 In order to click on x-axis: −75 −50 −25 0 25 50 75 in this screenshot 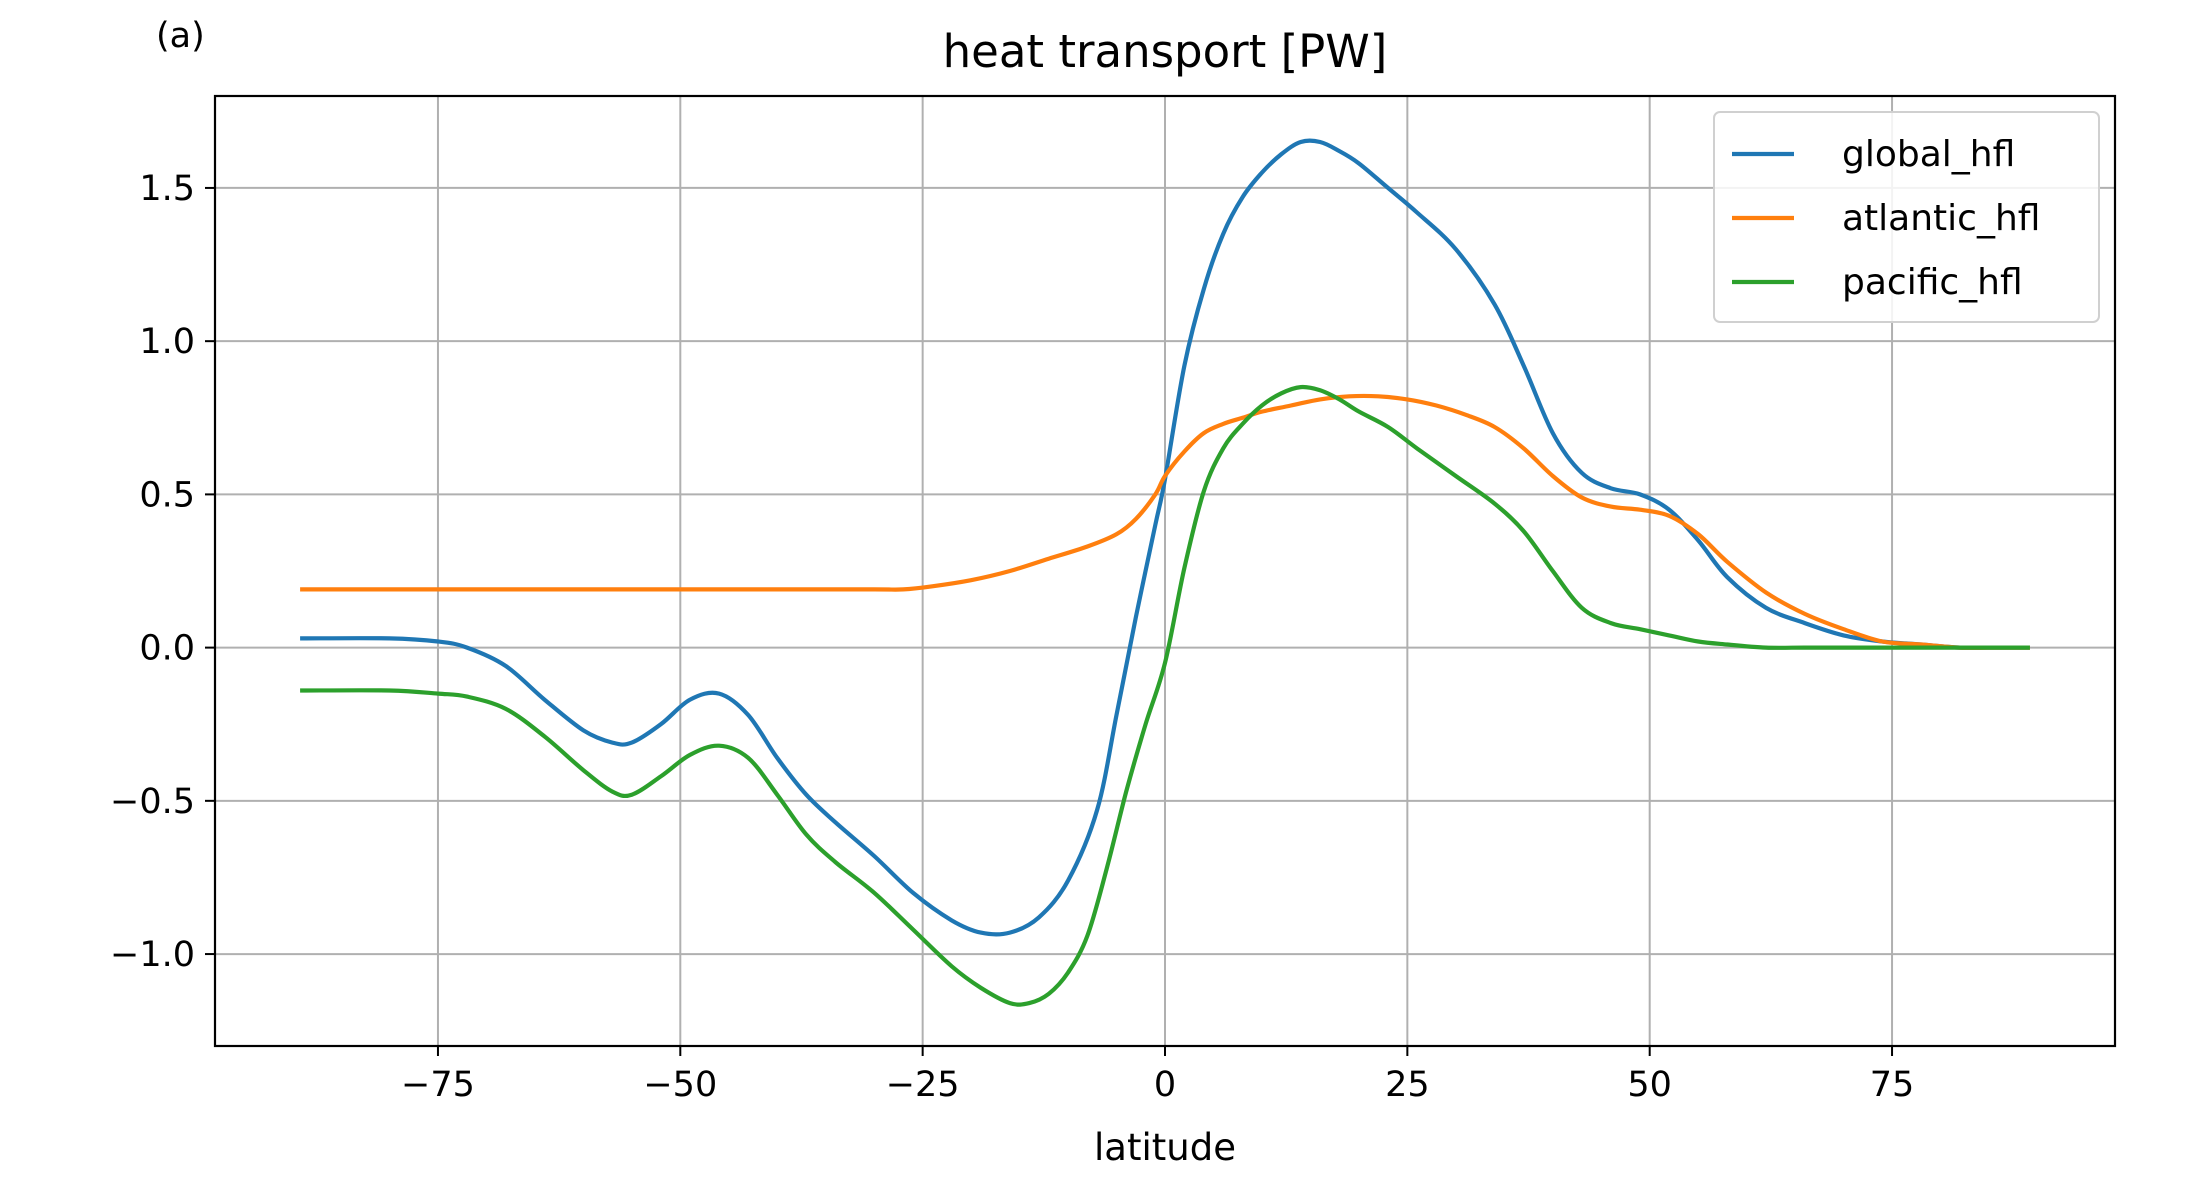, I will do `click(1157, 1075)`.